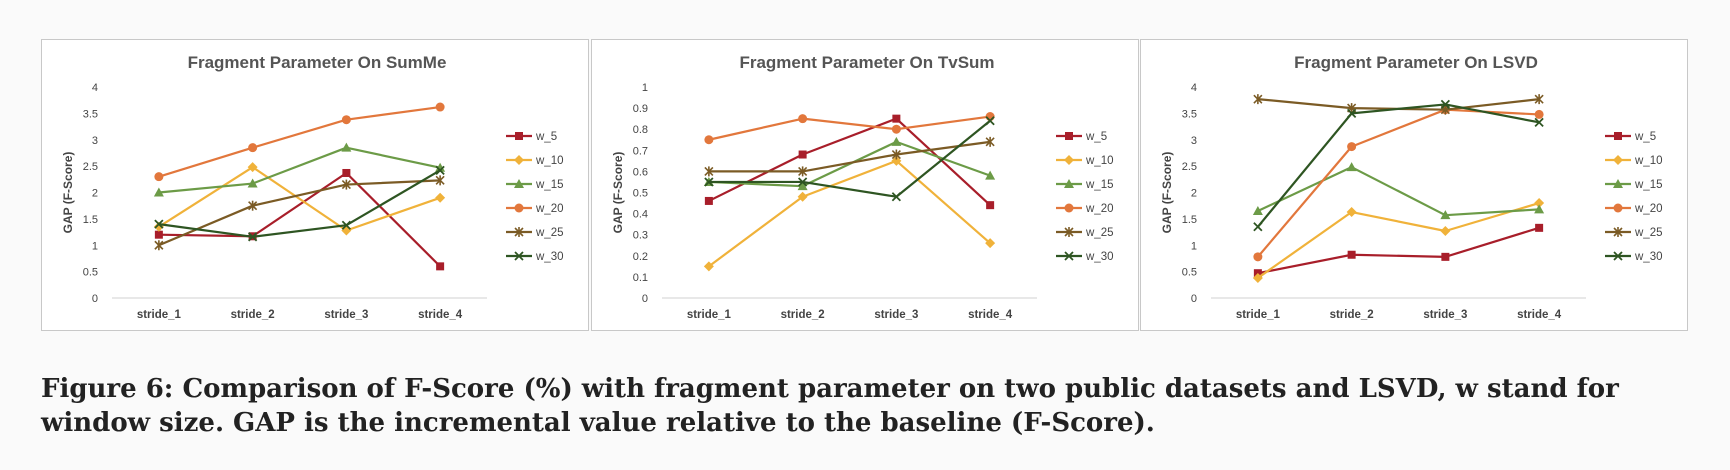 This screenshot has width=1730, height=470. Describe the element at coordinates (1189, 167) in the screenshot. I see `y-tick-label: 2.5` at that location.